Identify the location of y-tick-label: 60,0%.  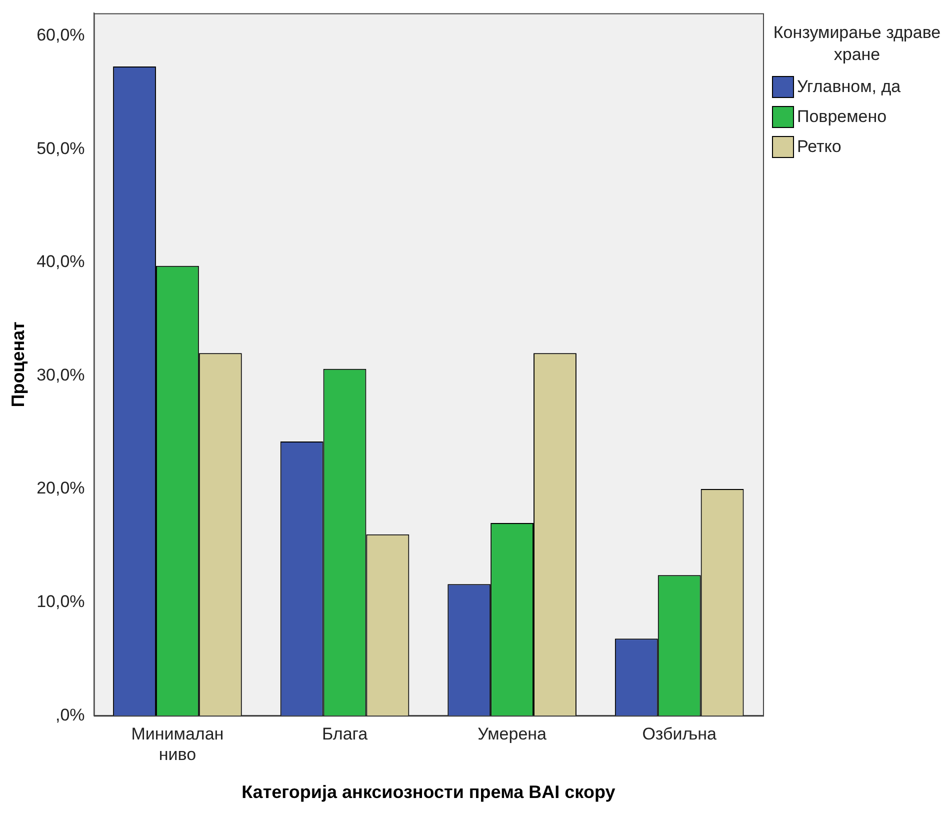
(60, 35).